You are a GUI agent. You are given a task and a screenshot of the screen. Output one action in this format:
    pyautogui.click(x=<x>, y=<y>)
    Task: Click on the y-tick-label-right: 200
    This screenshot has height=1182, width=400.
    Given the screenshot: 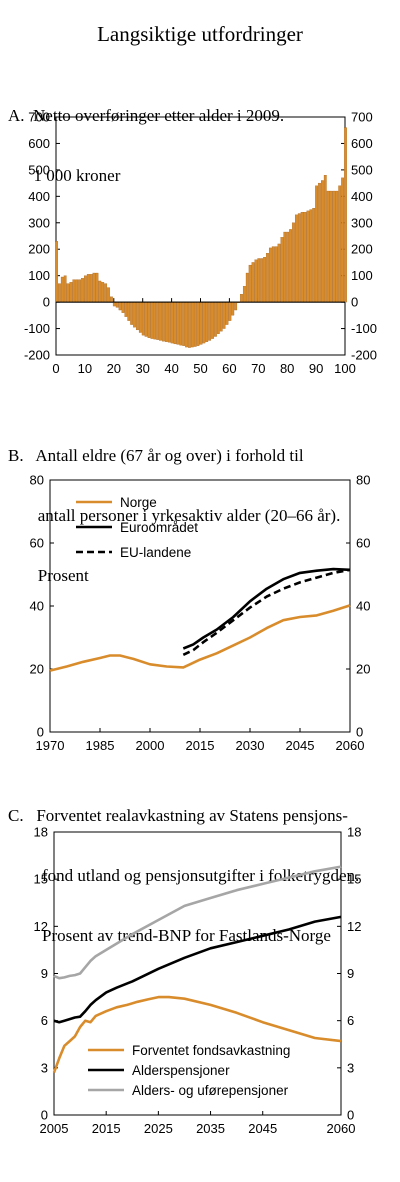 What is the action you would take?
    pyautogui.click(x=362, y=249)
    